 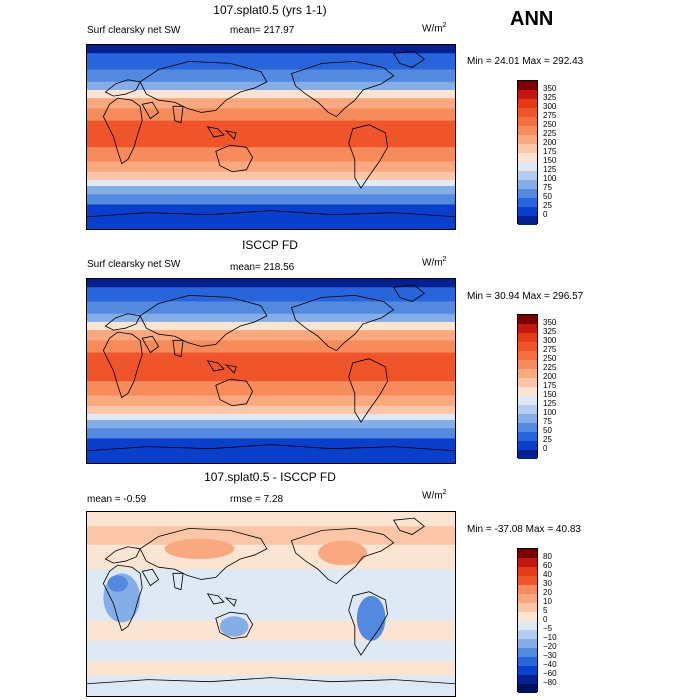 What do you see at coordinates (271, 115) in the screenshot?
I see `north-tropic-band` at bounding box center [271, 115].